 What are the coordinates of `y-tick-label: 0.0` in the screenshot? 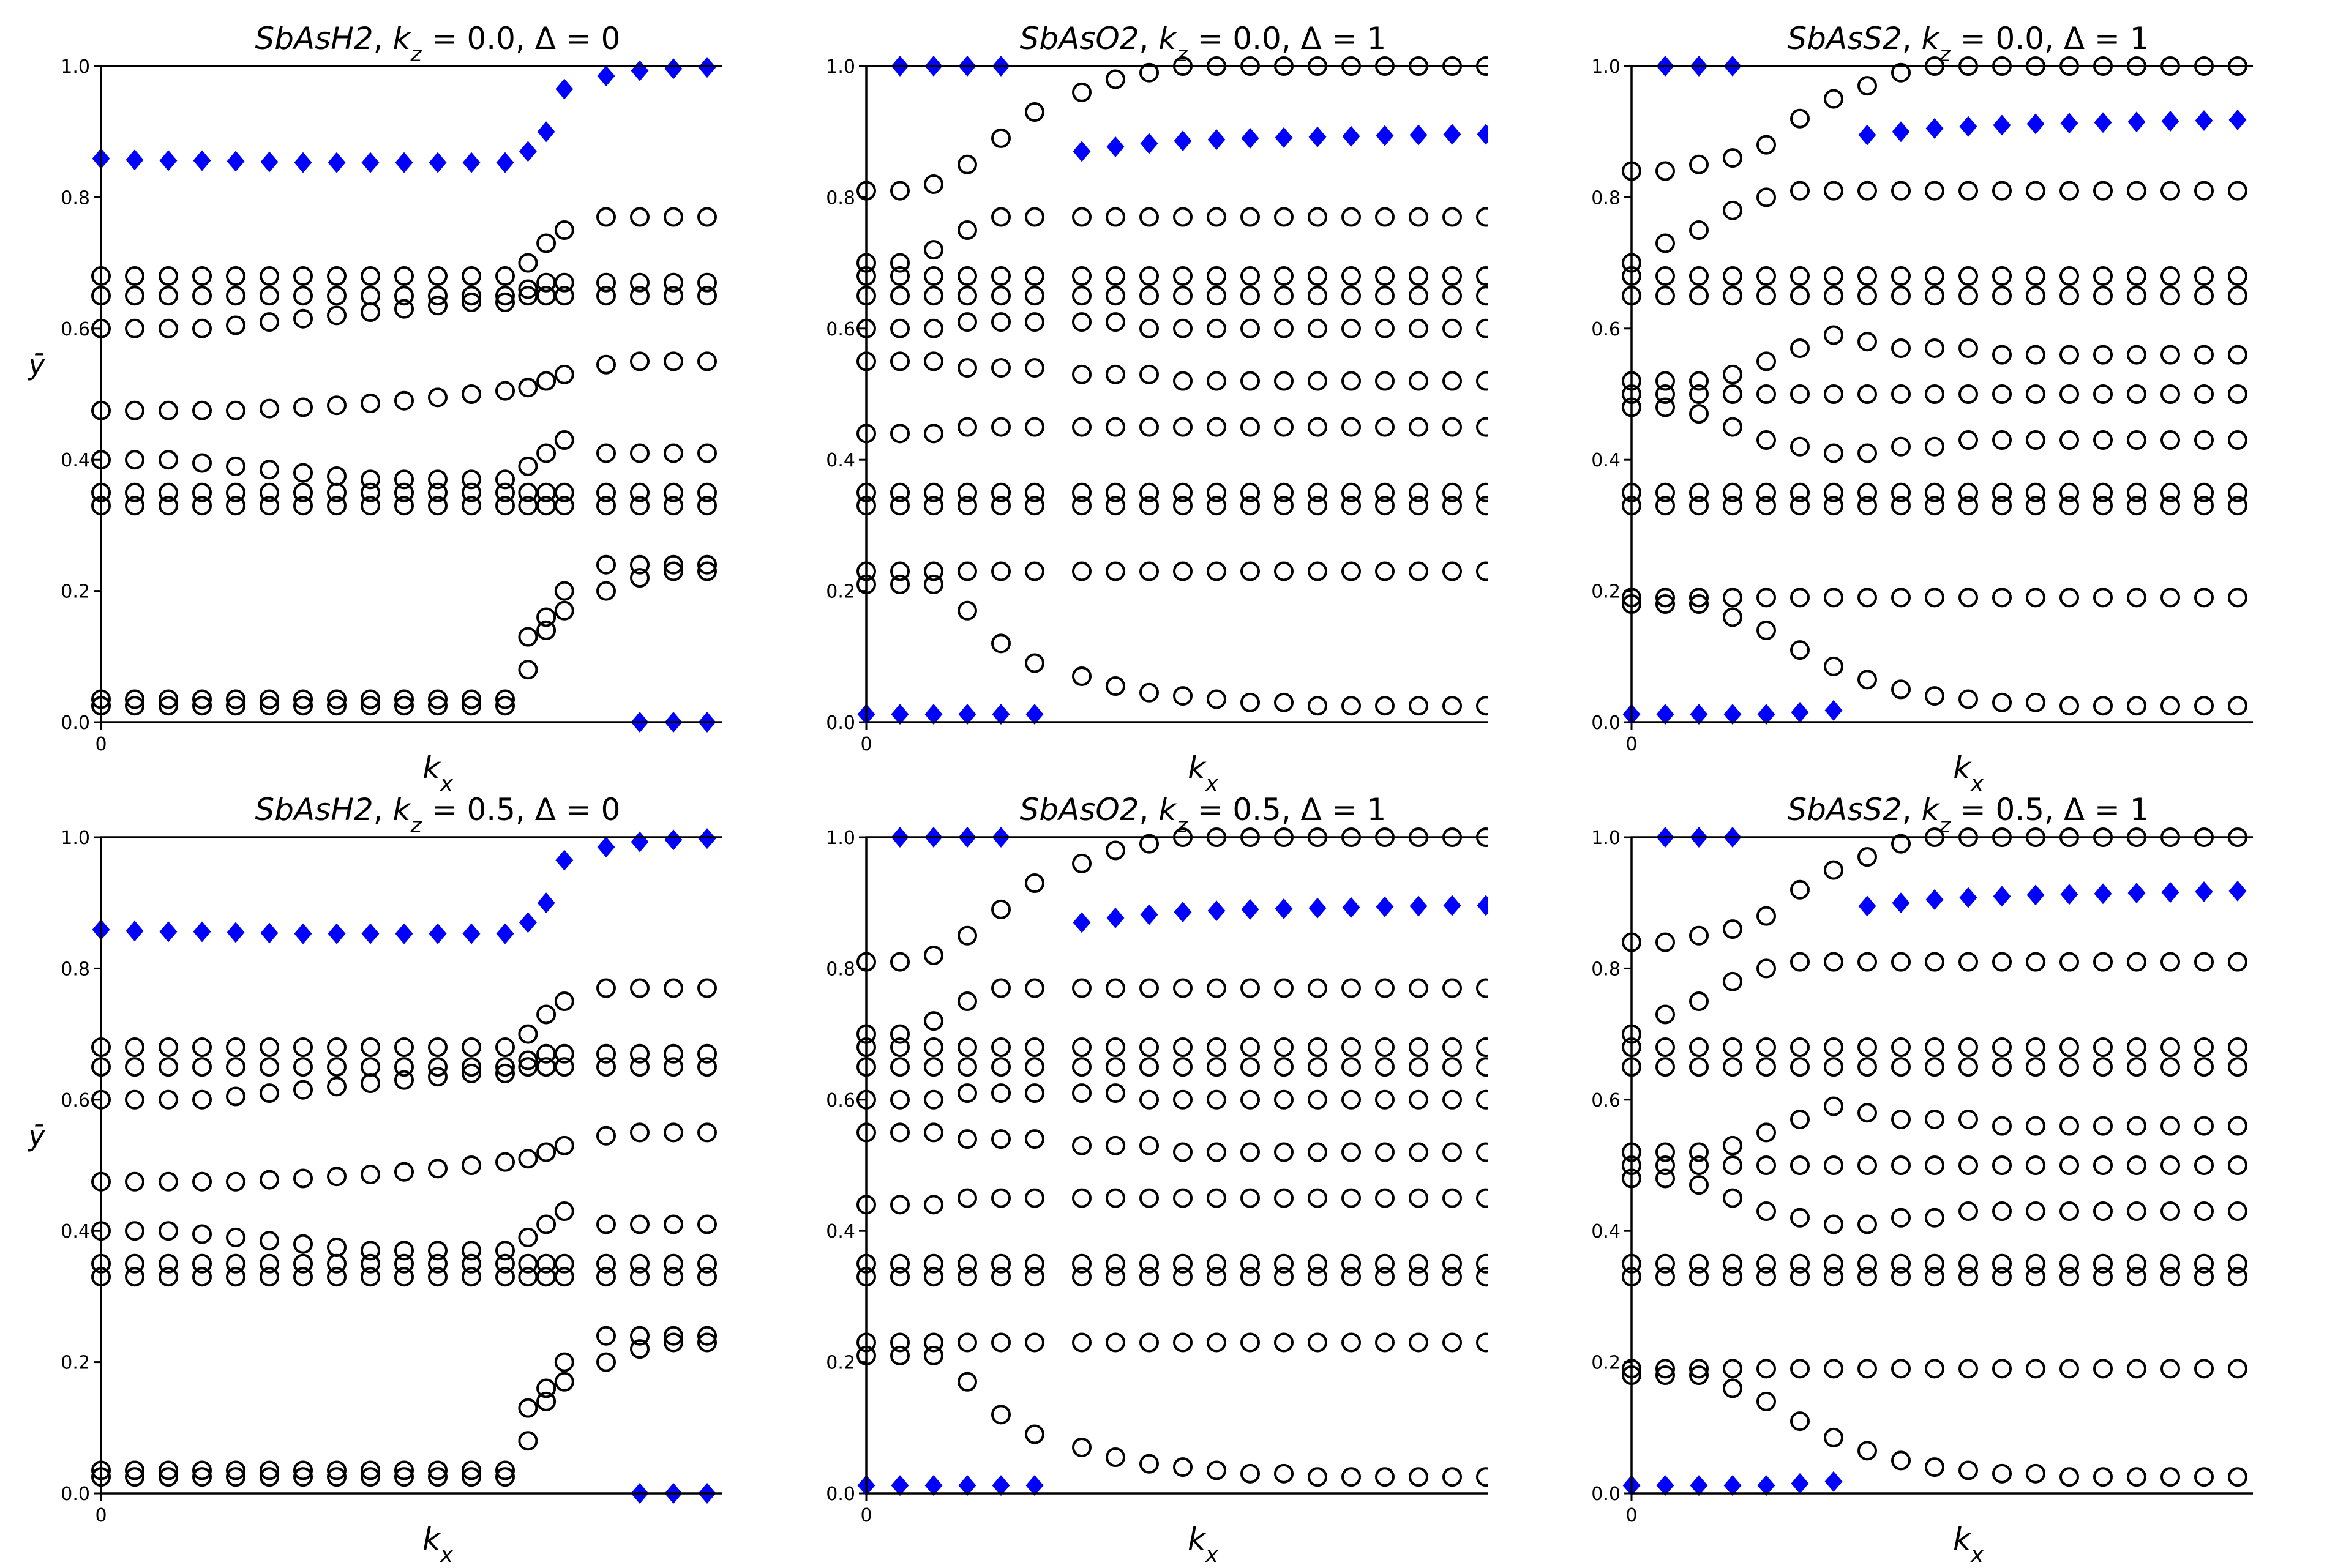 It's located at (75, 723).